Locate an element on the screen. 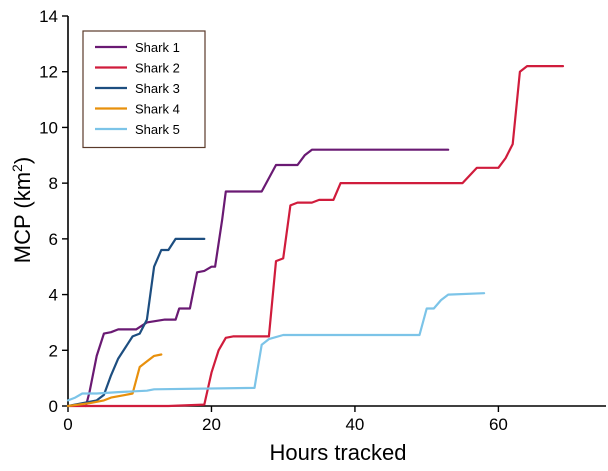  y-axis-label: MCP (km2) is located at coordinates (22, 210).